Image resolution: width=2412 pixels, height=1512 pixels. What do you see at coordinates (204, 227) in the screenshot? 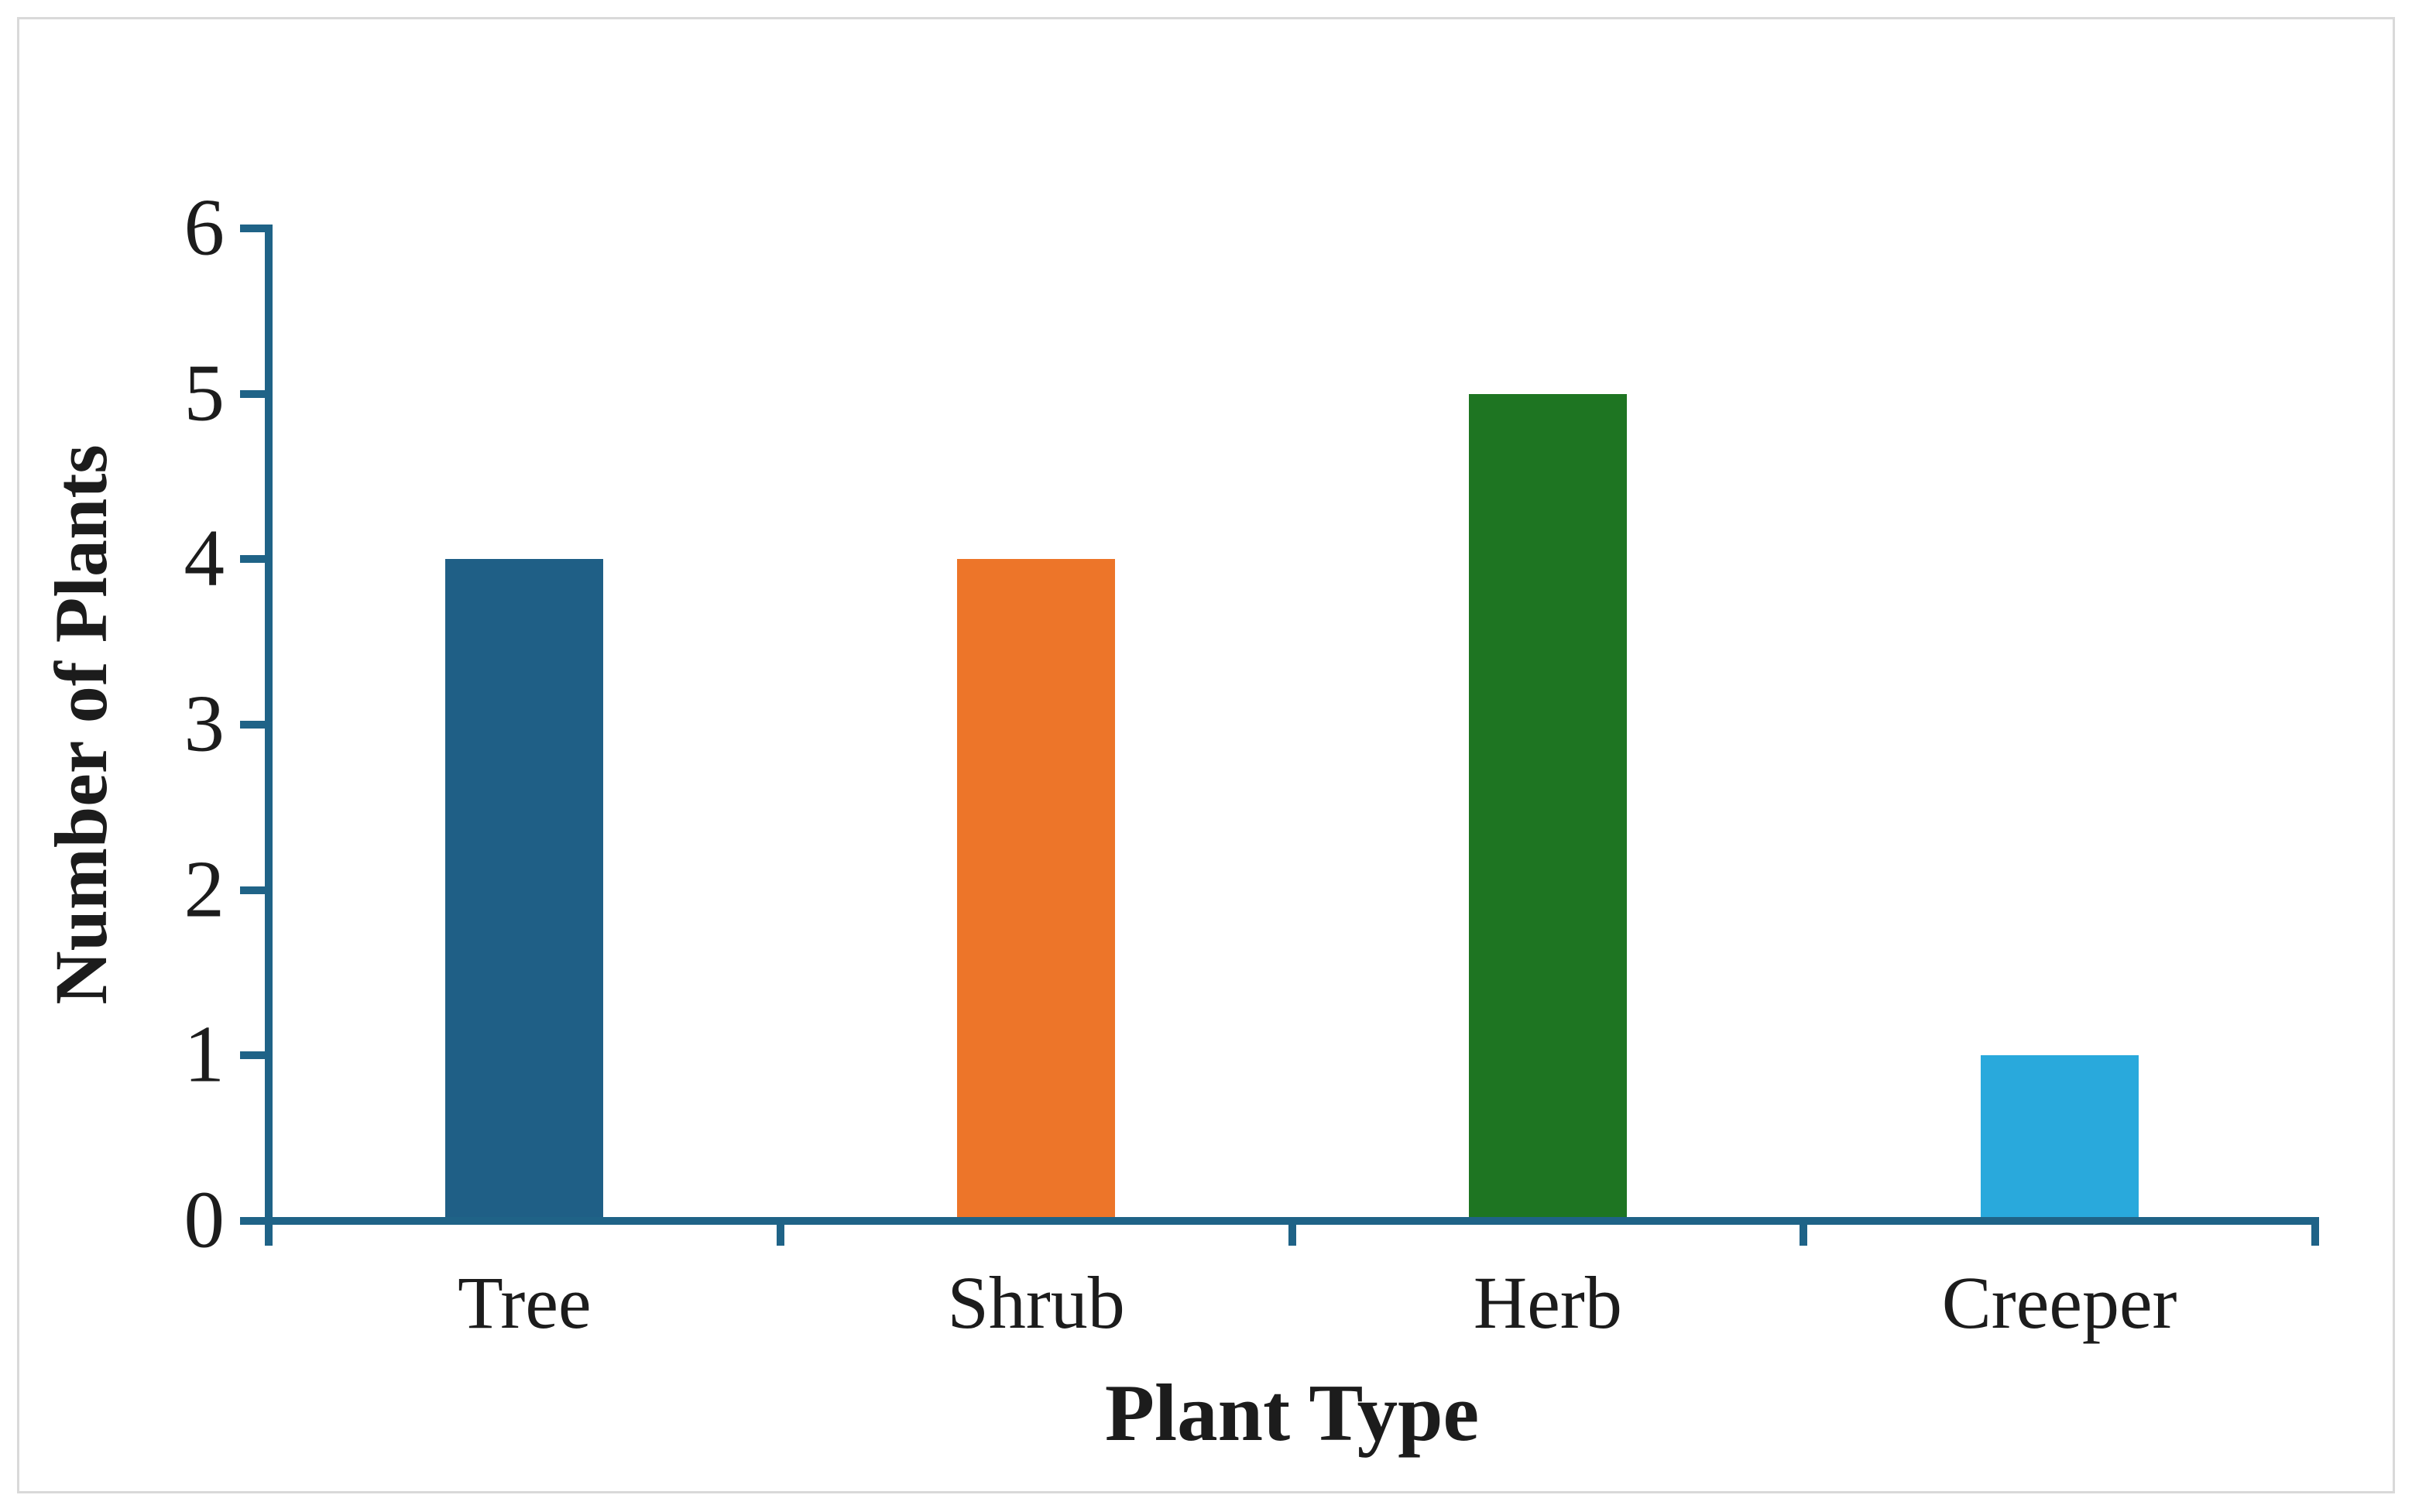
I see `y-tick-label-6: 6` at bounding box center [204, 227].